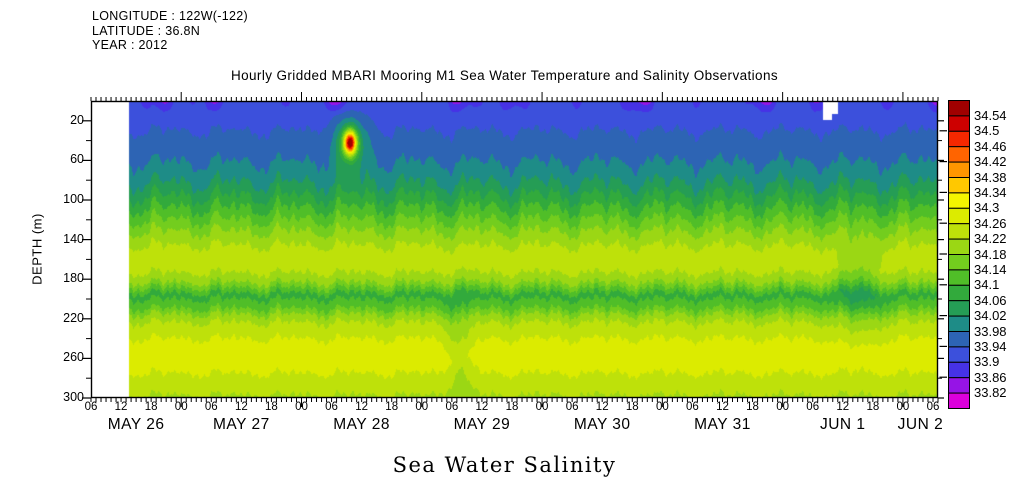  I want to click on y-tick-label: 180, so click(73, 278).